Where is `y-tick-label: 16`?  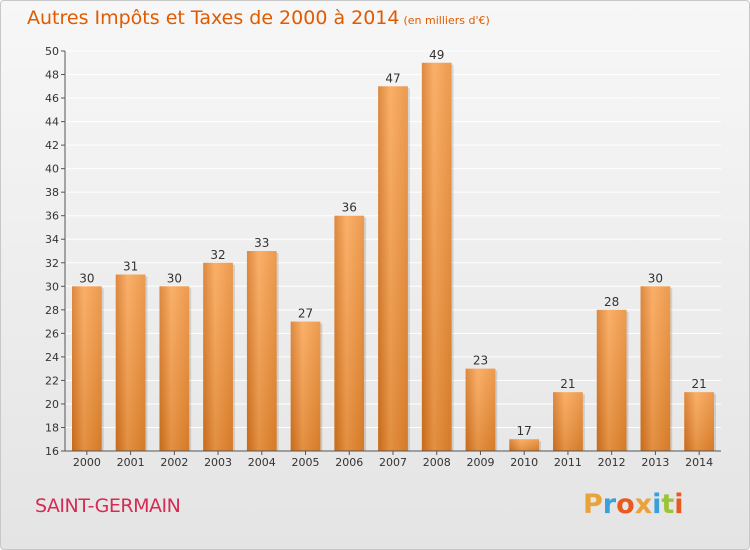
y-tick-label: 16 is located at coordinates (52, 451).